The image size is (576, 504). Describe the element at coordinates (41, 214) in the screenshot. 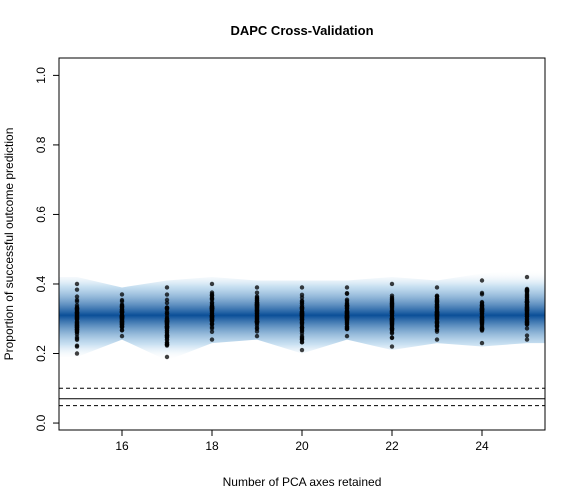

I see `y-tick-label: 0.6` at that location.